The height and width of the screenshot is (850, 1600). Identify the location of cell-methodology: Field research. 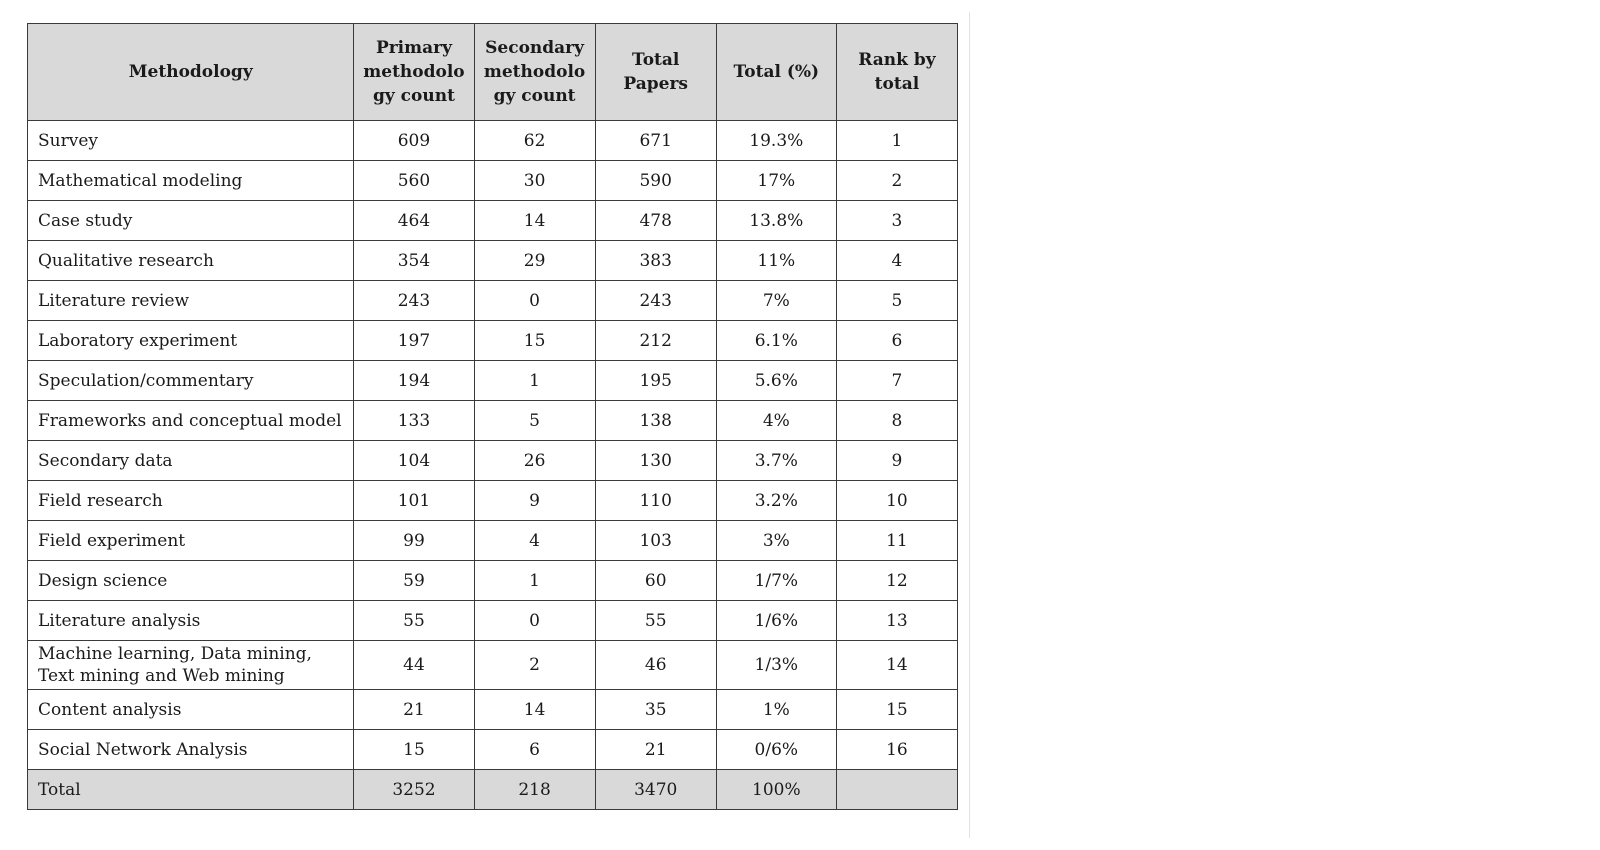
(190, 500).